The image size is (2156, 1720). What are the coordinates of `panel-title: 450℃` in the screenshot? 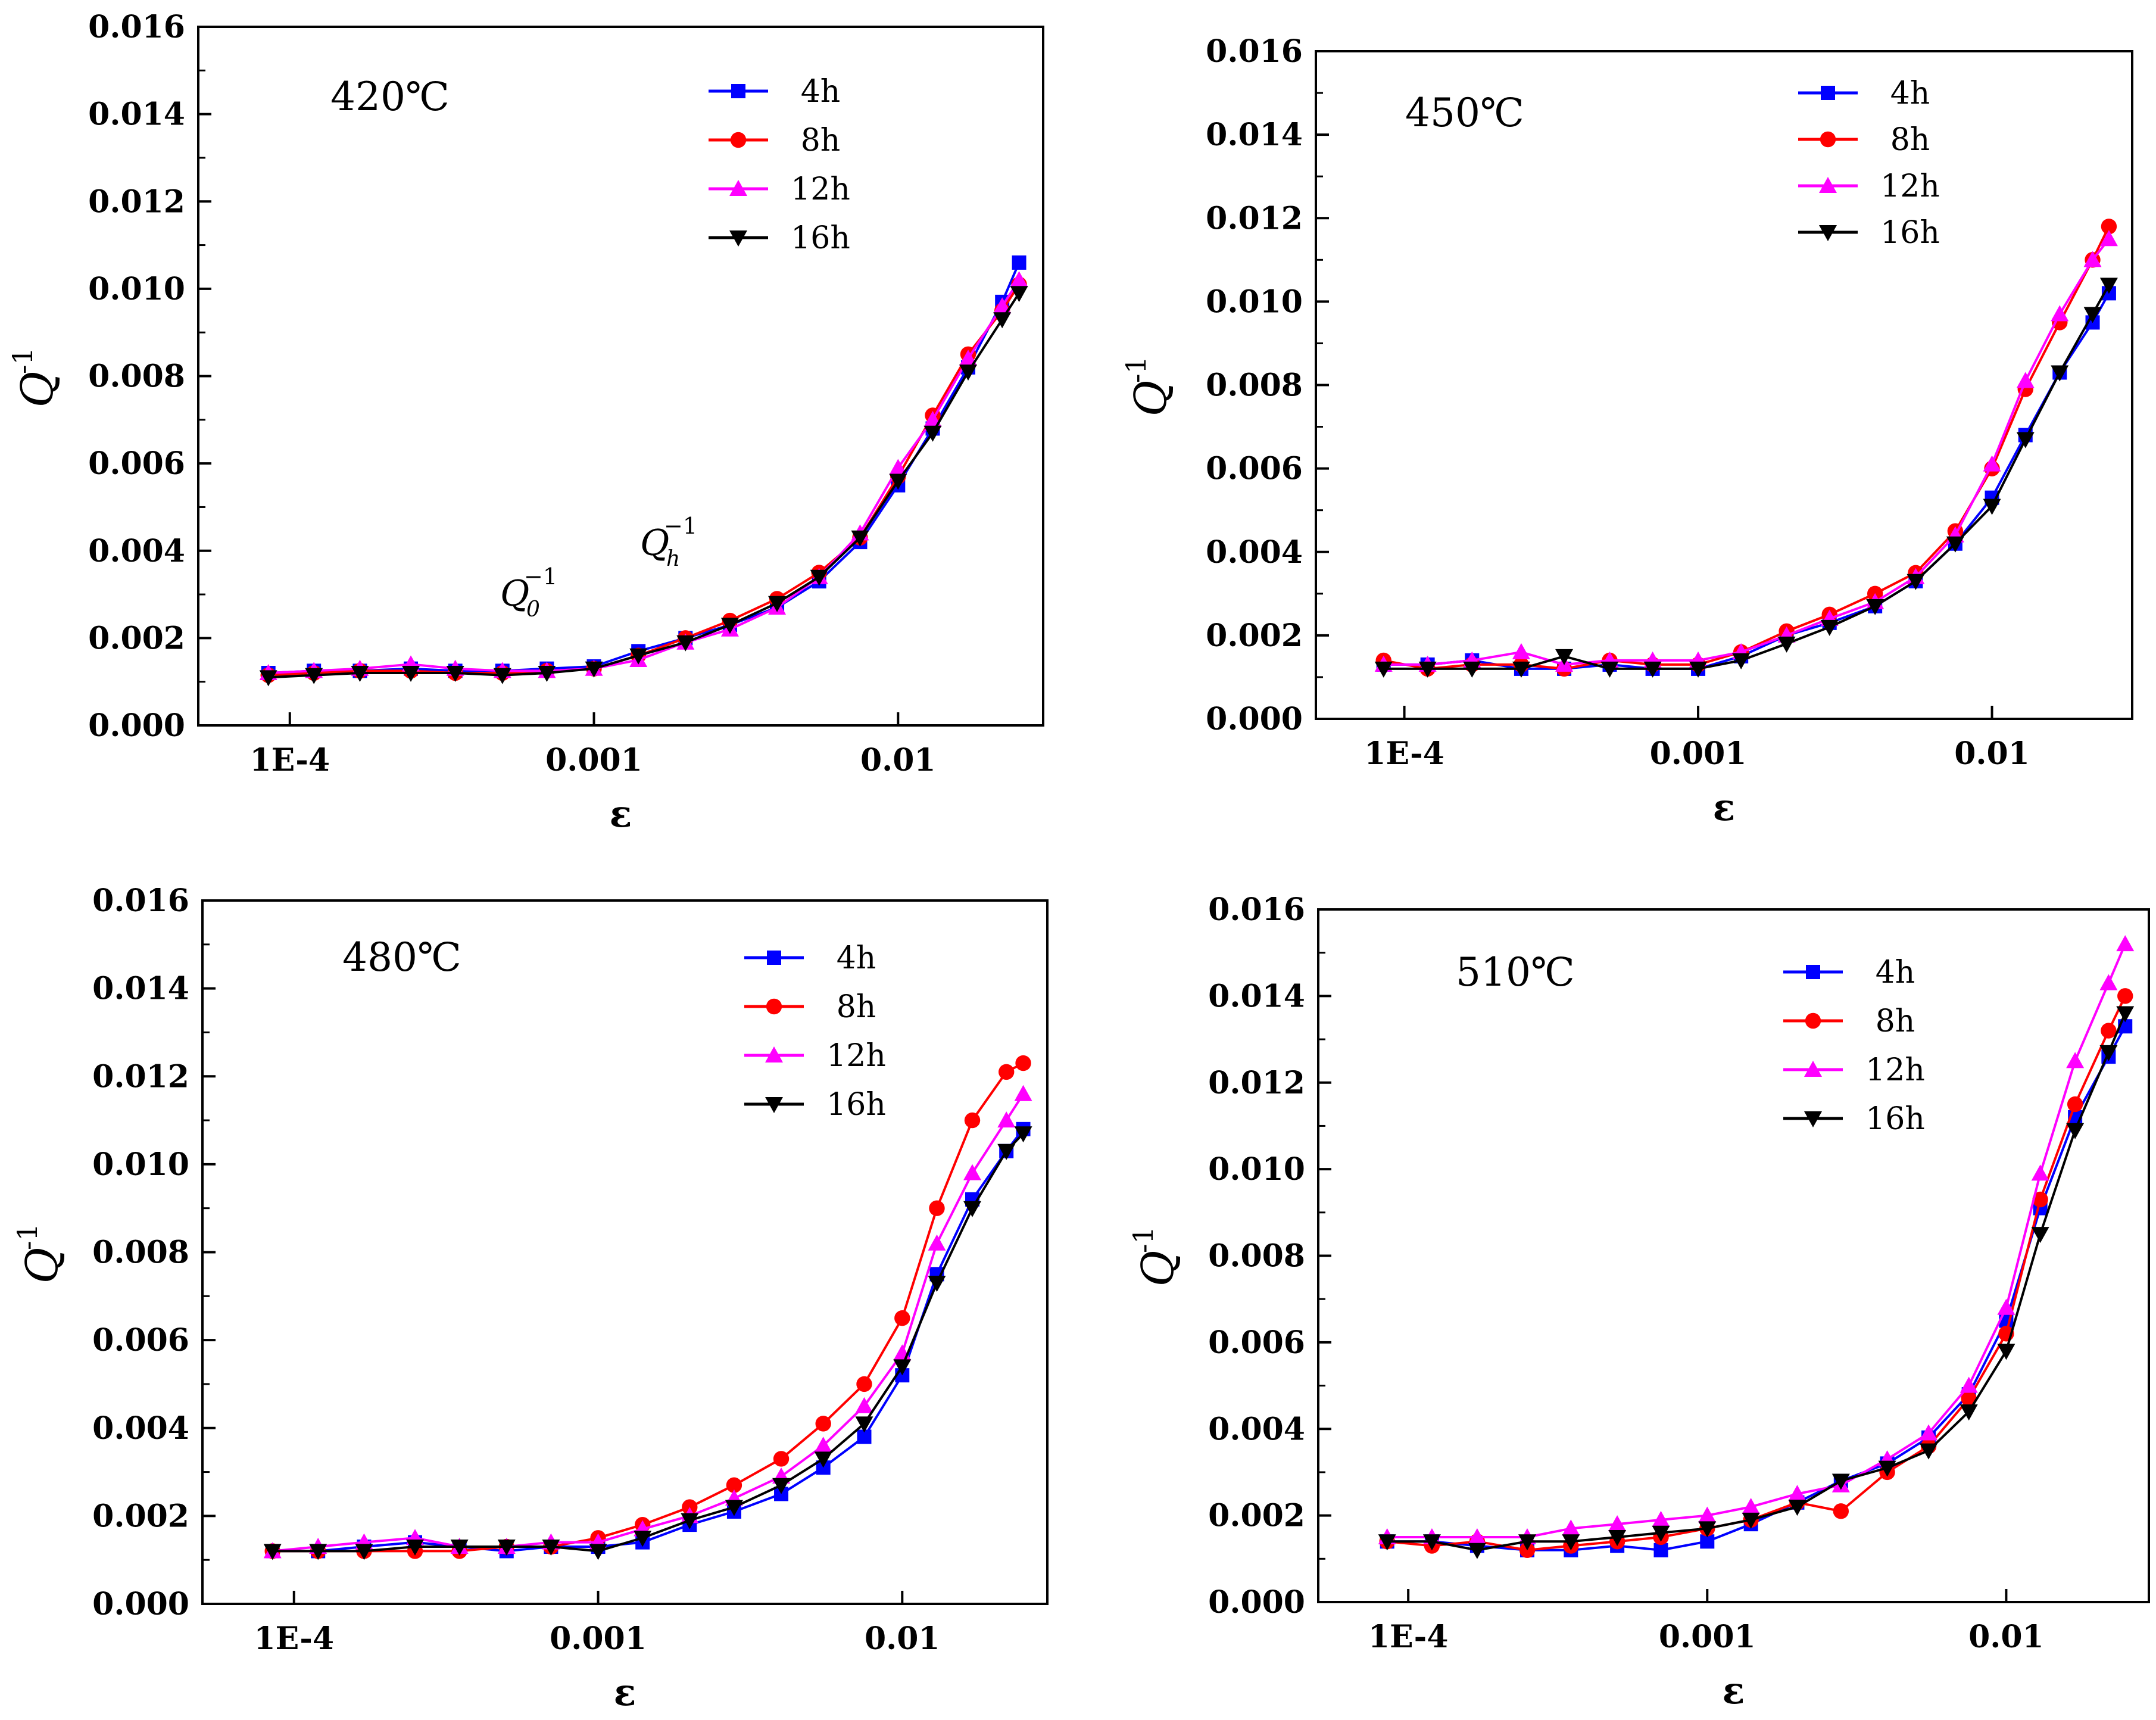 It's located at (1464, 113).